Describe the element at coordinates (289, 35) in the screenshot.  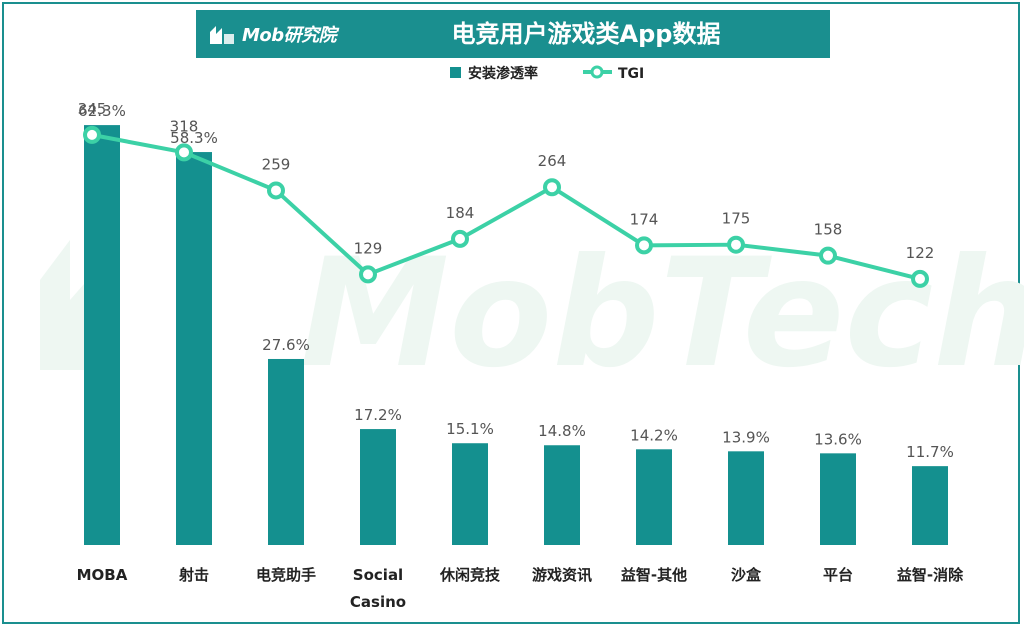
I see `logo-text: Mob研究院` at that location.